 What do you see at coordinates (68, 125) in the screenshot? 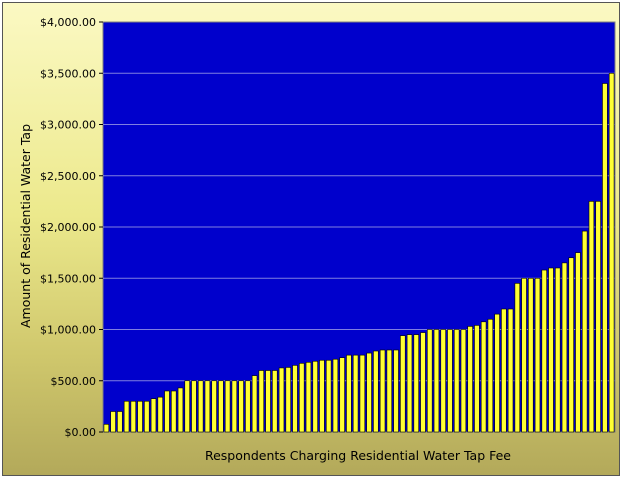
I see `y-tick-label: $3,000.00` at bounding box center [68, 125].